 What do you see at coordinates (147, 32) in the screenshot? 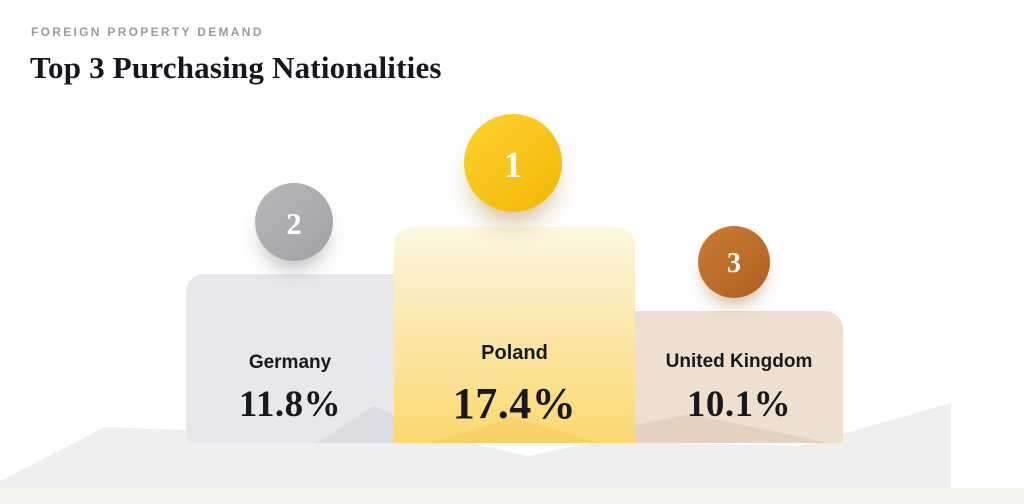
I see `kicker-label: FOREIGN PROPERTY DEMAND` at bounding box center [147, 32].